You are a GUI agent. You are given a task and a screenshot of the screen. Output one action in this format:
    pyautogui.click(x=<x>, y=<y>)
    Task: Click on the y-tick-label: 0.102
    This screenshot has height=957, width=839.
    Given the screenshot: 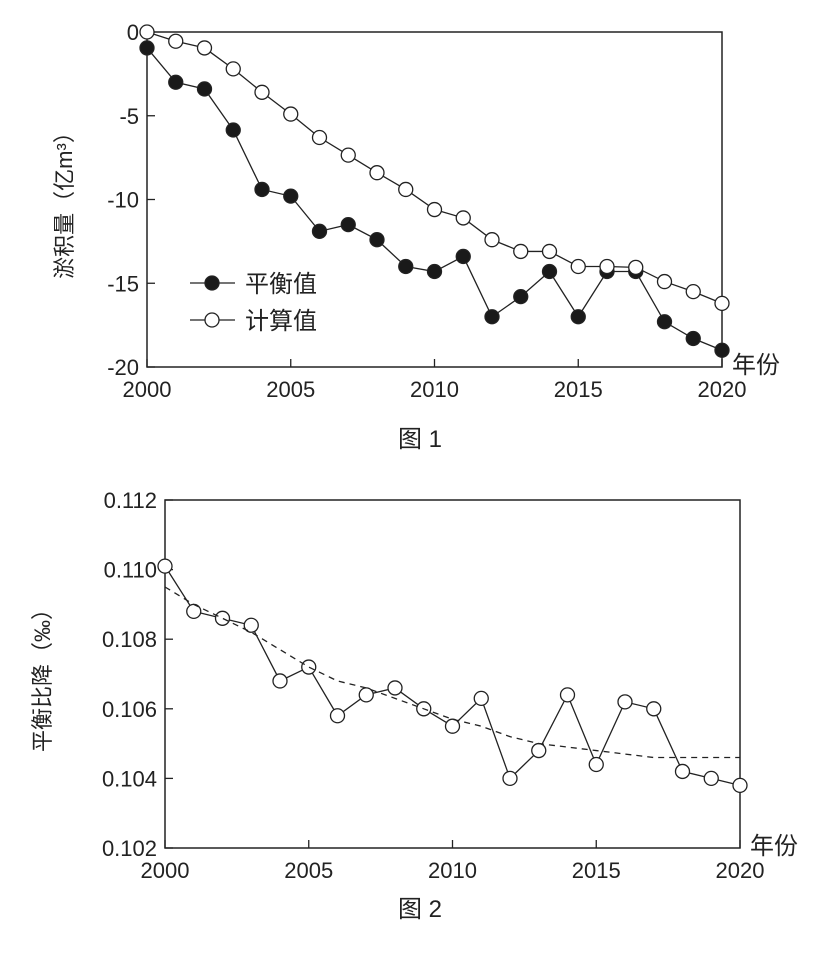 What is the action you would take?
    pyautogui.click(x=129, y=848)
    